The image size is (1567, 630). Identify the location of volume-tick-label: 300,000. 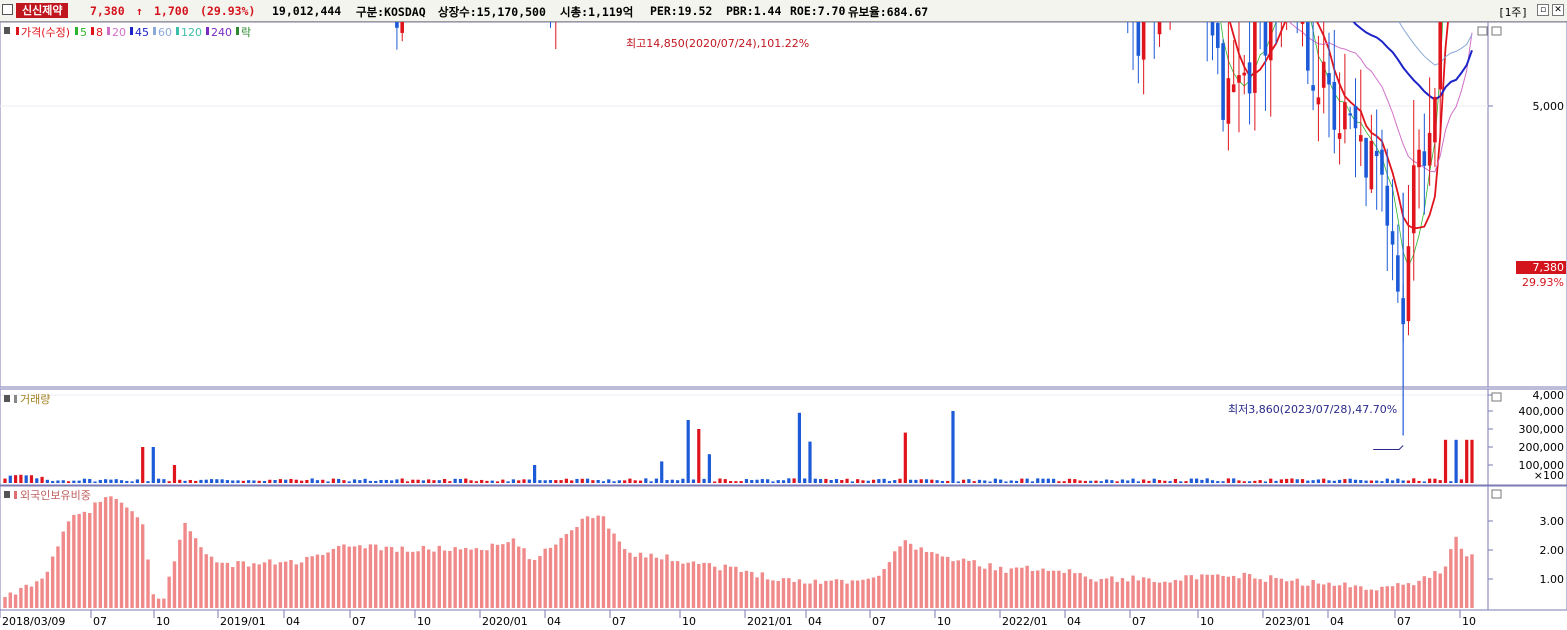
(1542, 429).